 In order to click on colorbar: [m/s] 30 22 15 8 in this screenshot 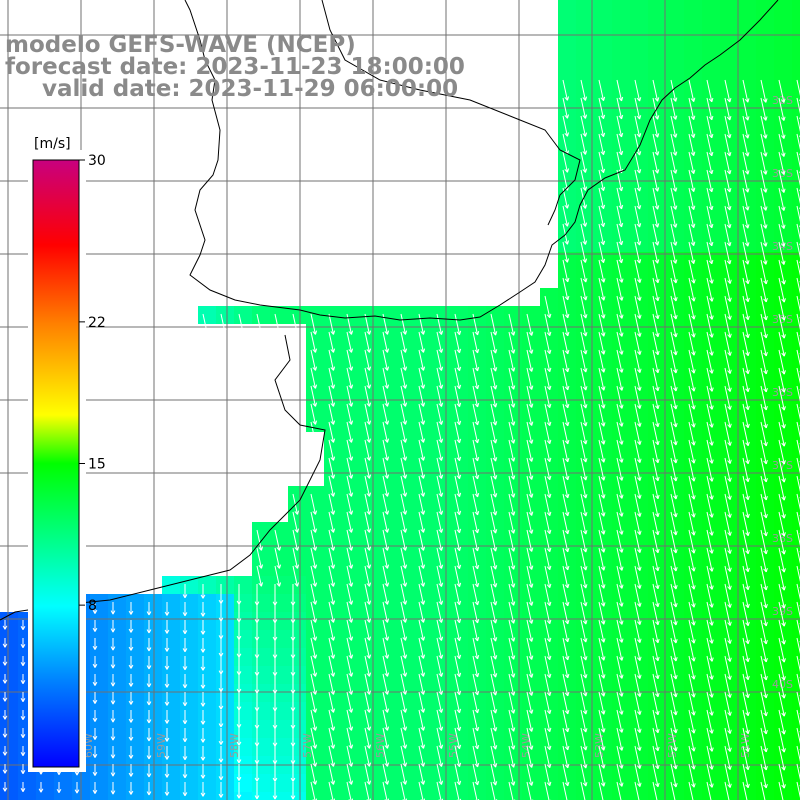, I will do `click(67, 454)`.